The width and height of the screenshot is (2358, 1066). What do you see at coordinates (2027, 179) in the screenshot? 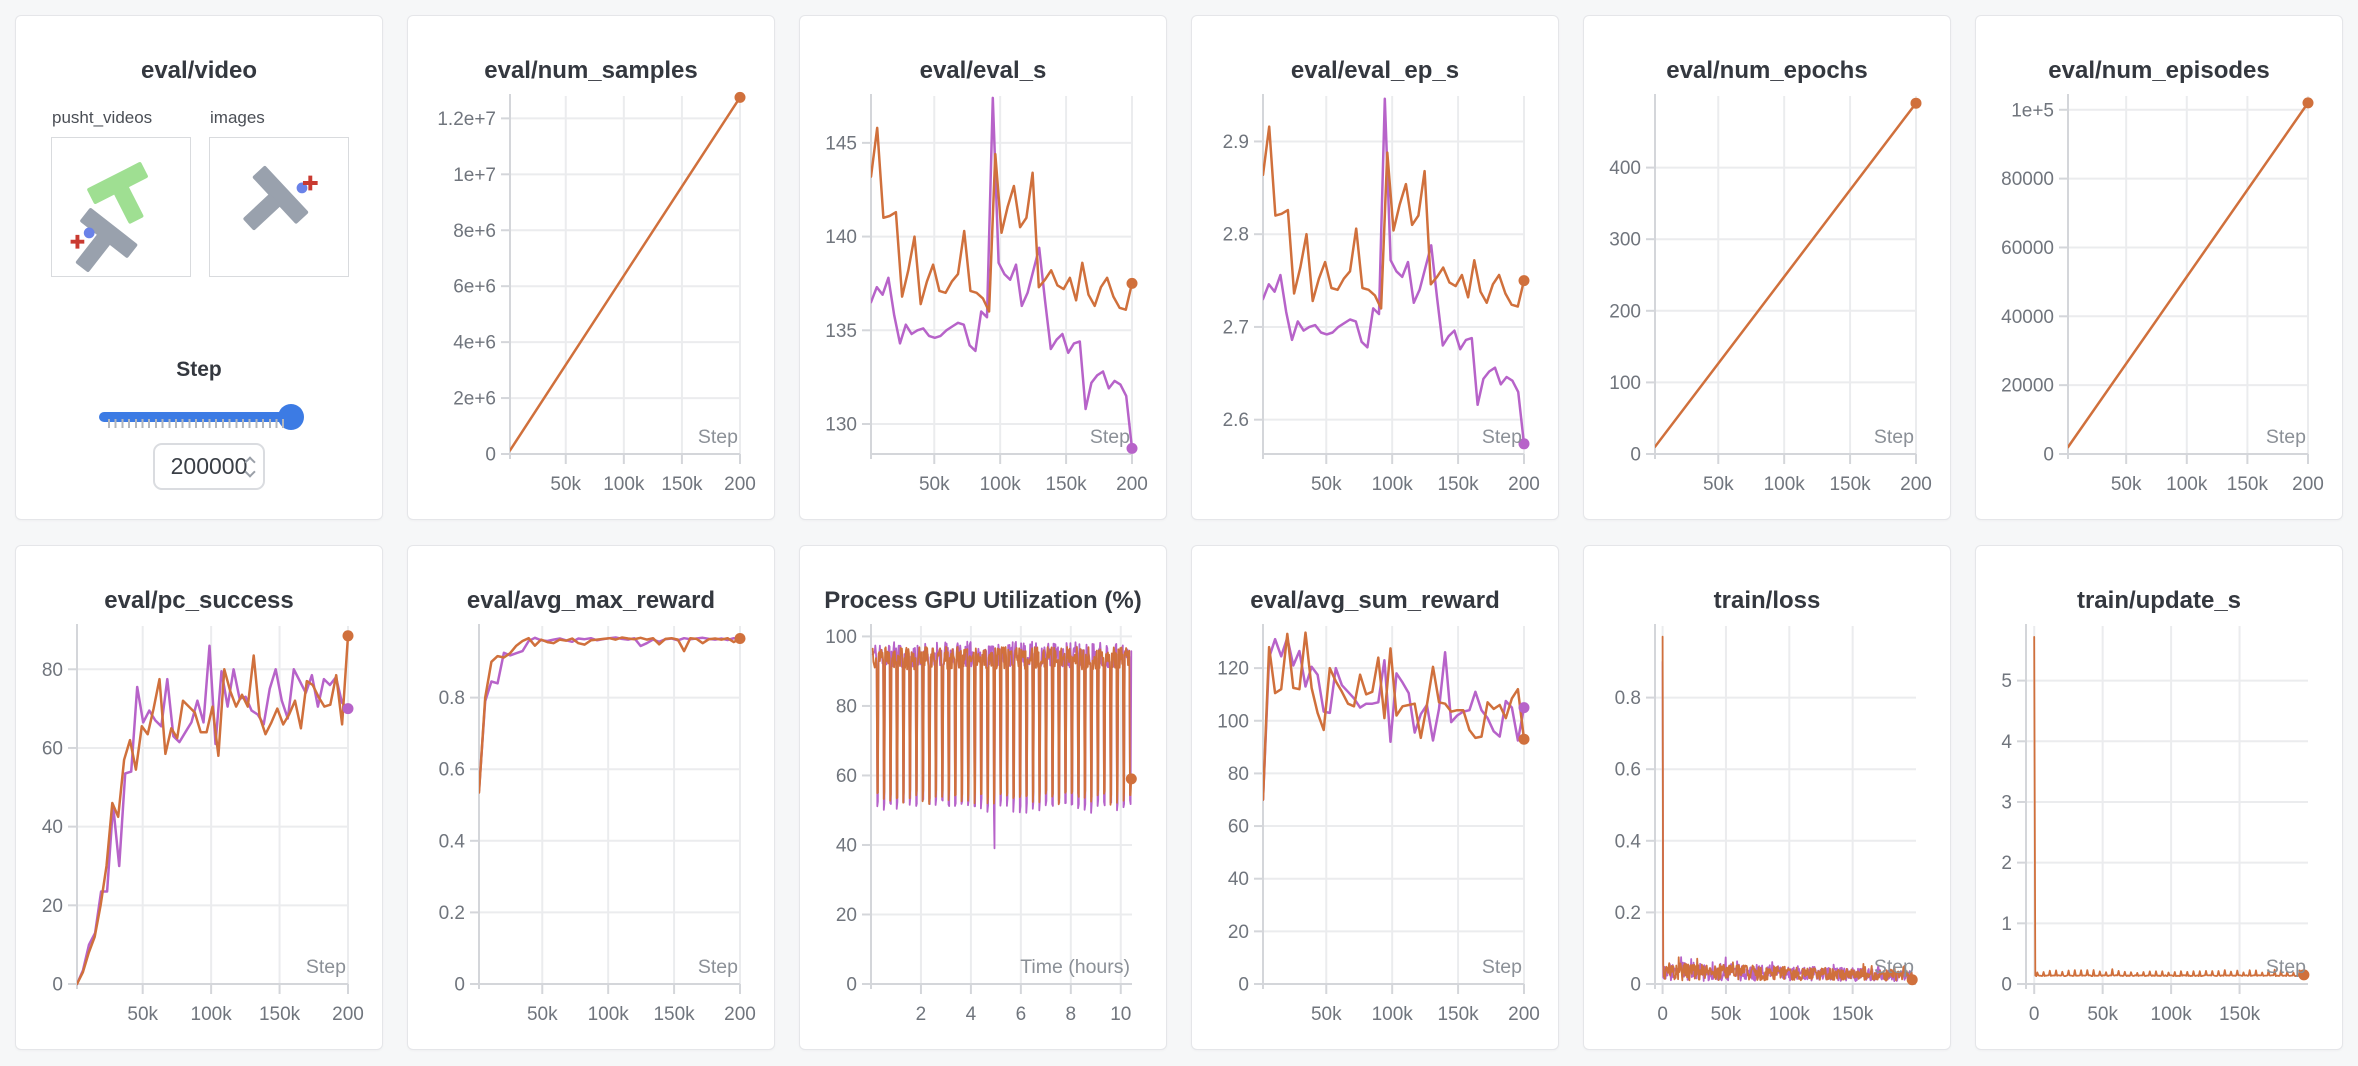
I see `svg-text: 80000` at bounding box center [2027, 179].